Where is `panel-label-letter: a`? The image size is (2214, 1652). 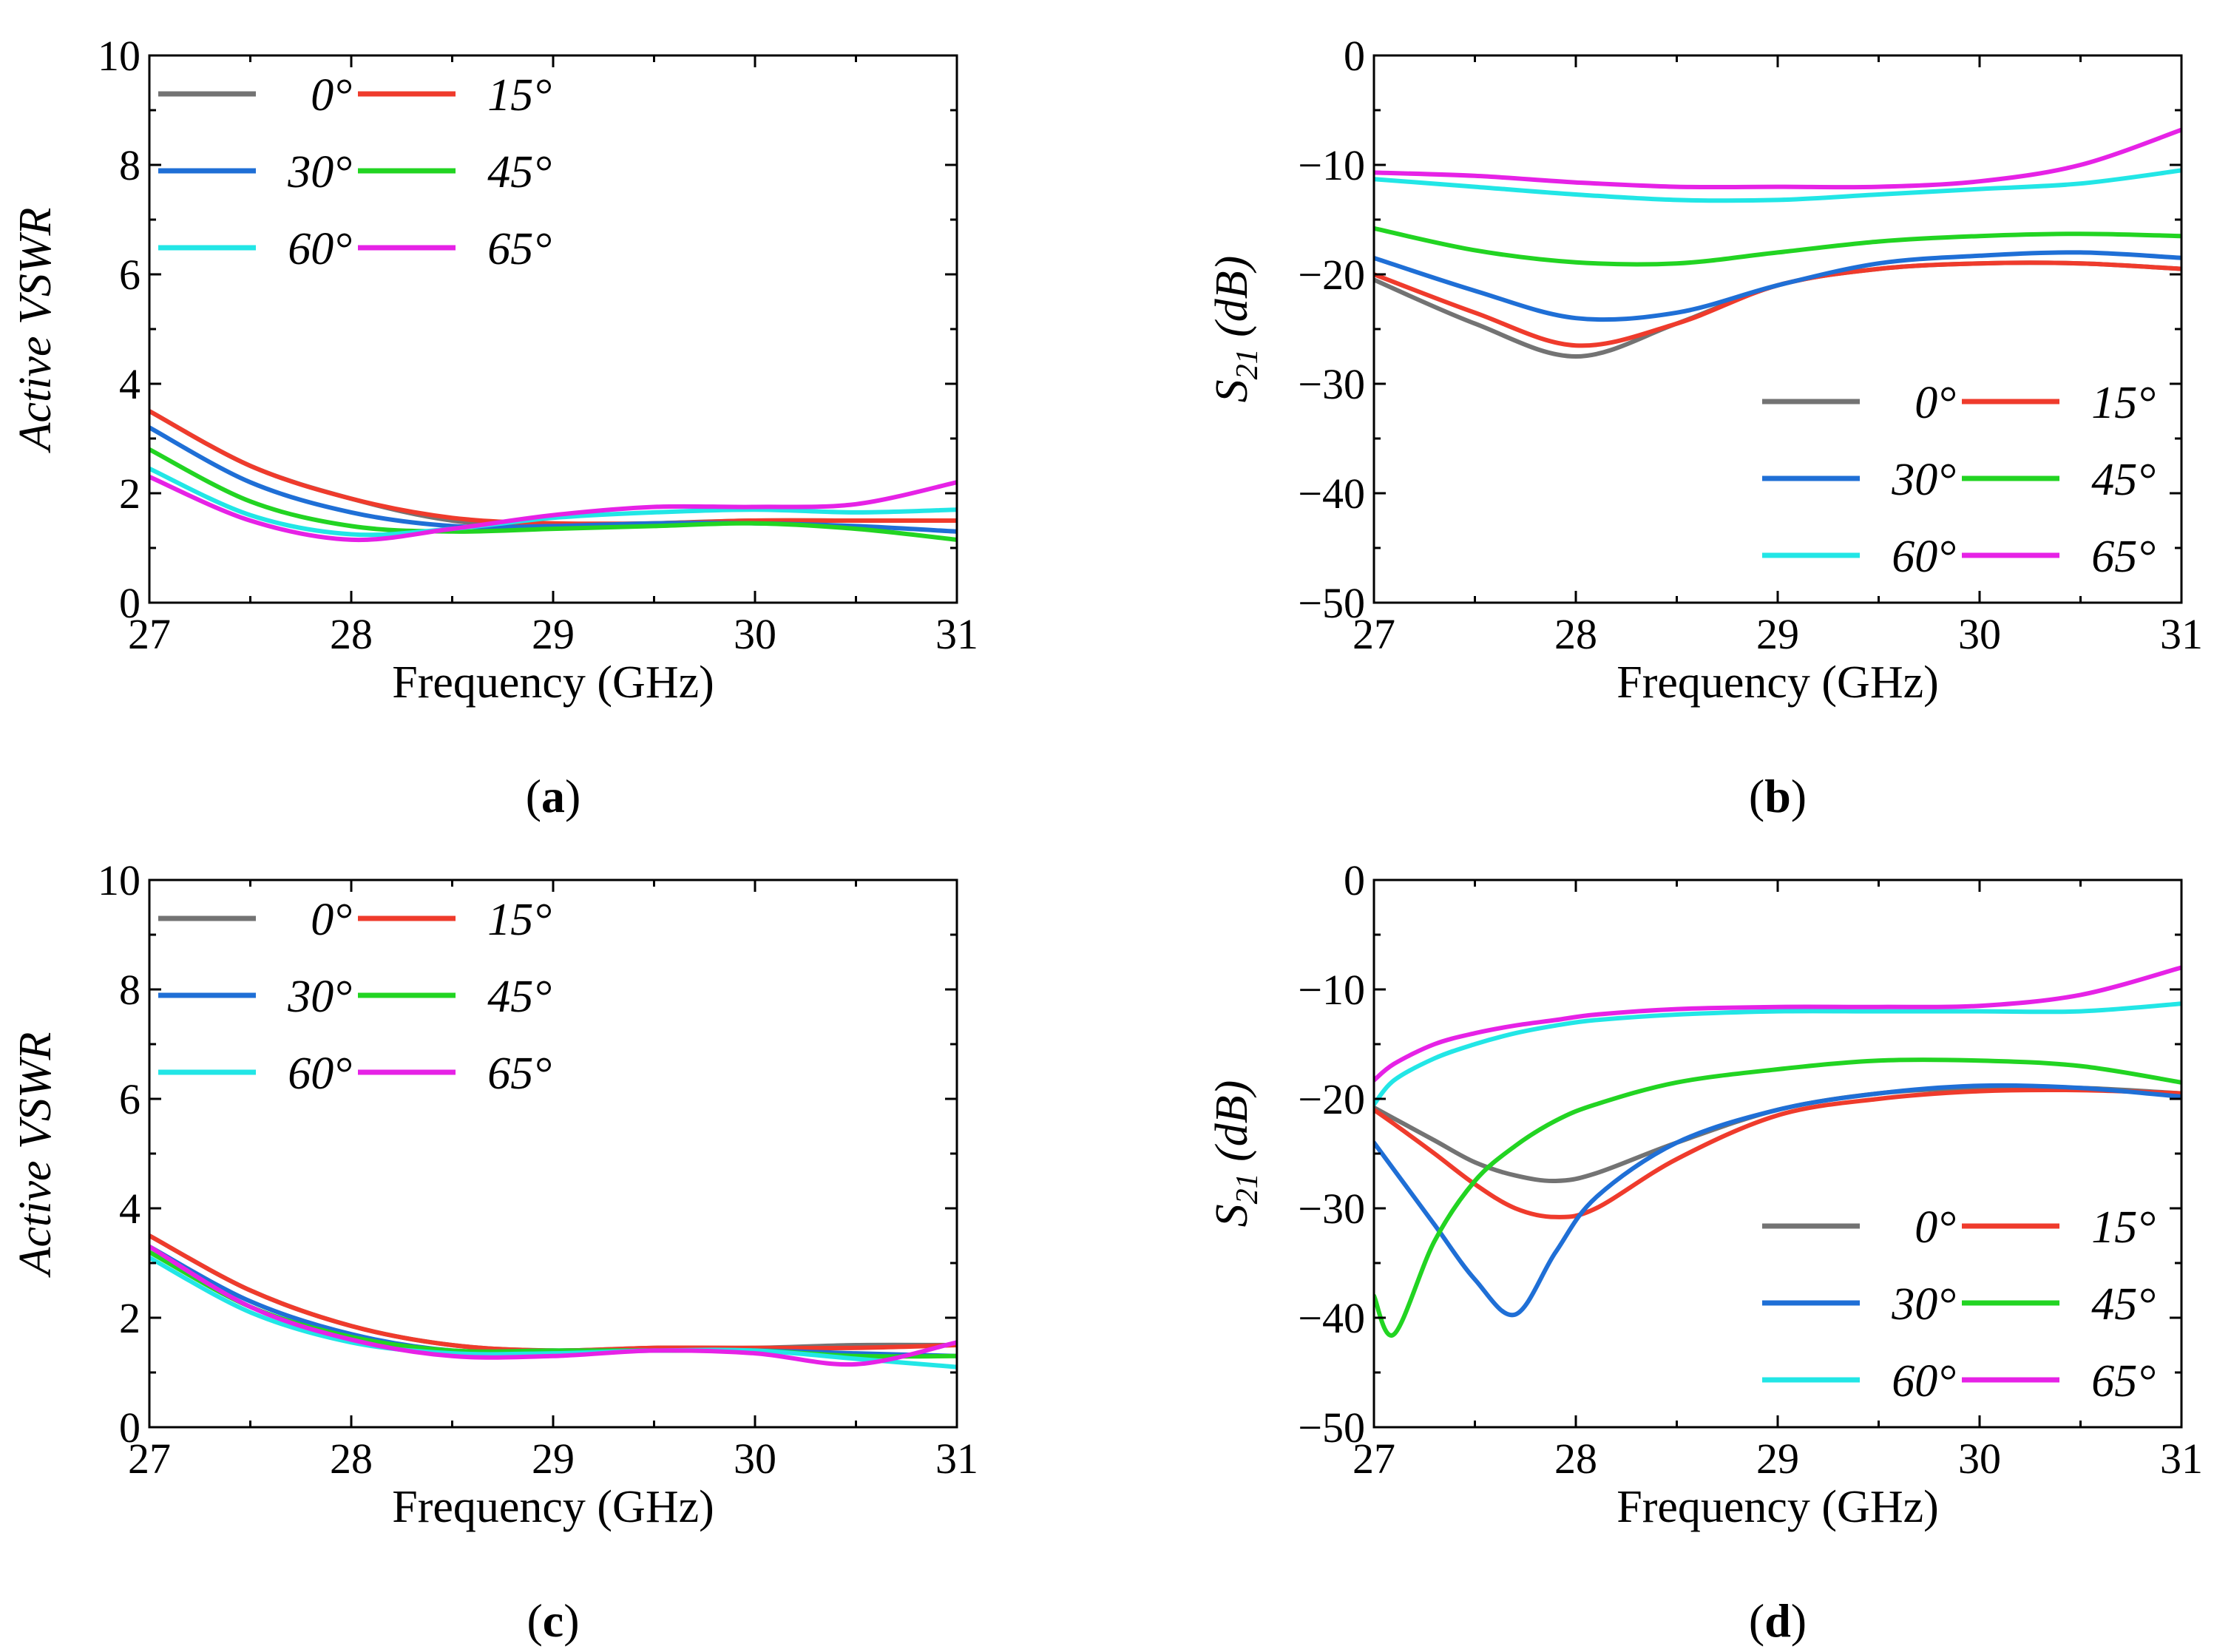
panel-label-letter: a is located at coordinates (553, 796).